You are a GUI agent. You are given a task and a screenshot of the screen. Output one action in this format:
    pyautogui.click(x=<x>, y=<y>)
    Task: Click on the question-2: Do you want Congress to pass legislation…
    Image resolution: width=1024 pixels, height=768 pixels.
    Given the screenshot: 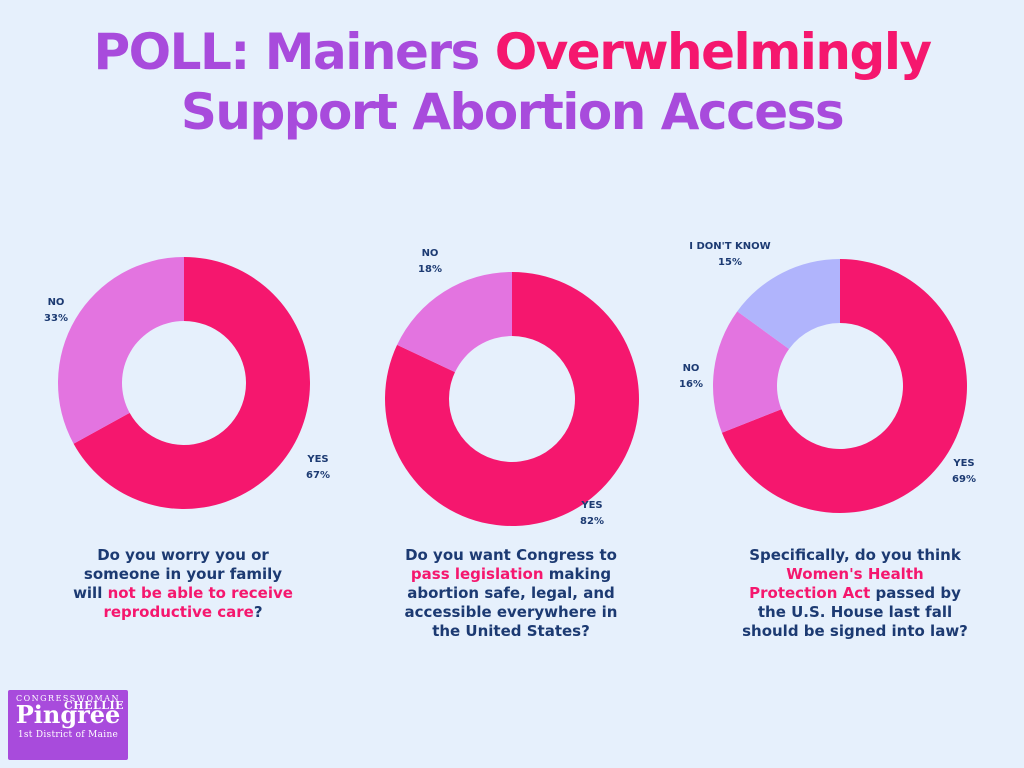 What is the action you would take?
    pyautogui.click(x=511, y=593)
    